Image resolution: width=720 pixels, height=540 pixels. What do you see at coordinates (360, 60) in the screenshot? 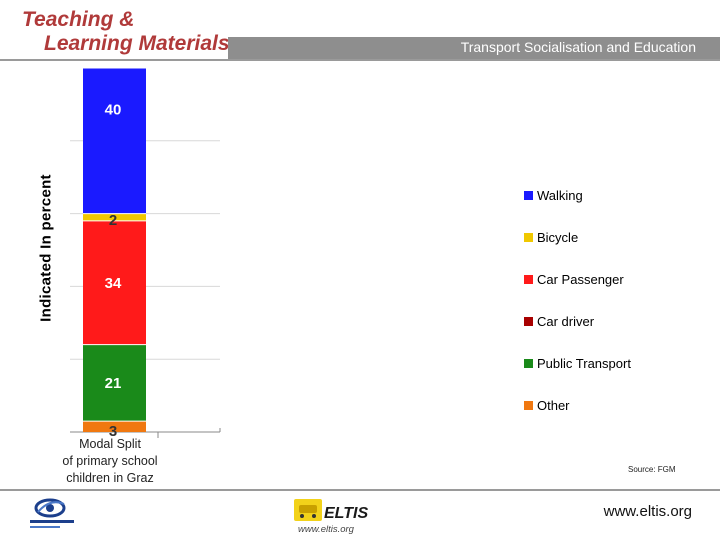
I see `header-divider` at bounding box center [360, 60].